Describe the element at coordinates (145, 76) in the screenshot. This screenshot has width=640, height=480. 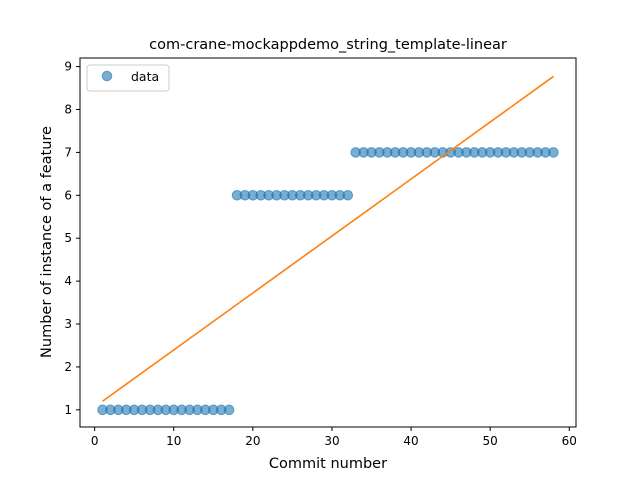
I see `legend-label-data: data` at that location.